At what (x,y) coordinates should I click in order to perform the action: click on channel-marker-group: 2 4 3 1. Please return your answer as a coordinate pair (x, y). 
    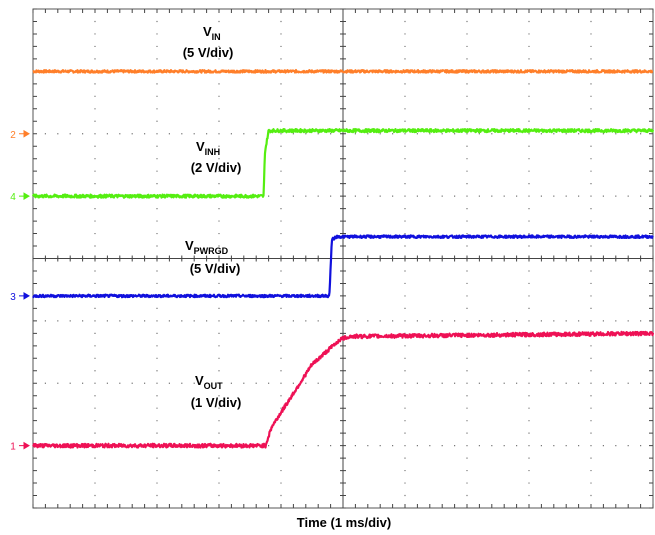
    Looking at the image, I should click on (20, 291).